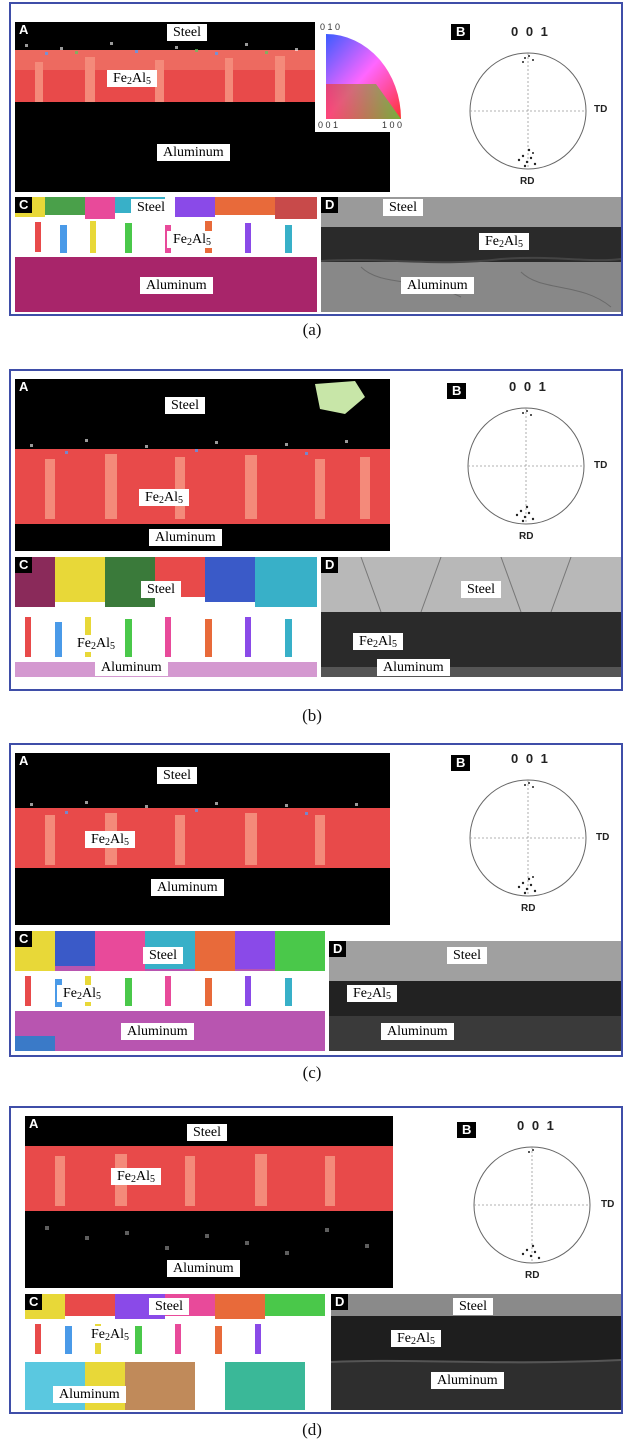  What do you see at coordinates (363, 76) in the screenshot?
I see `ipf-triangle` at bounding box center [363, 76].